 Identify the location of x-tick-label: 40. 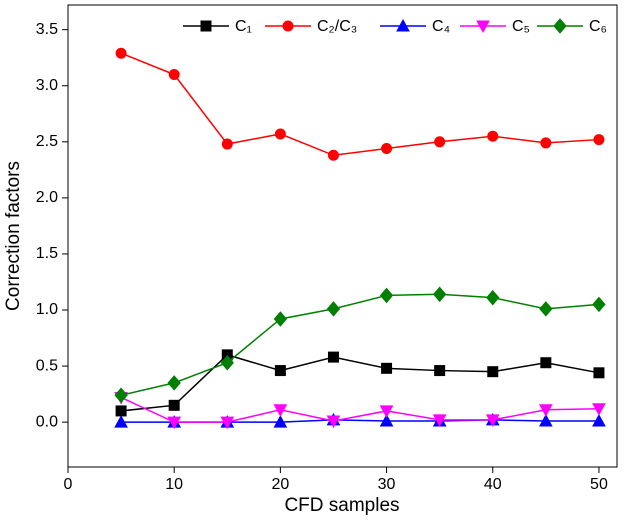
(493, 484).